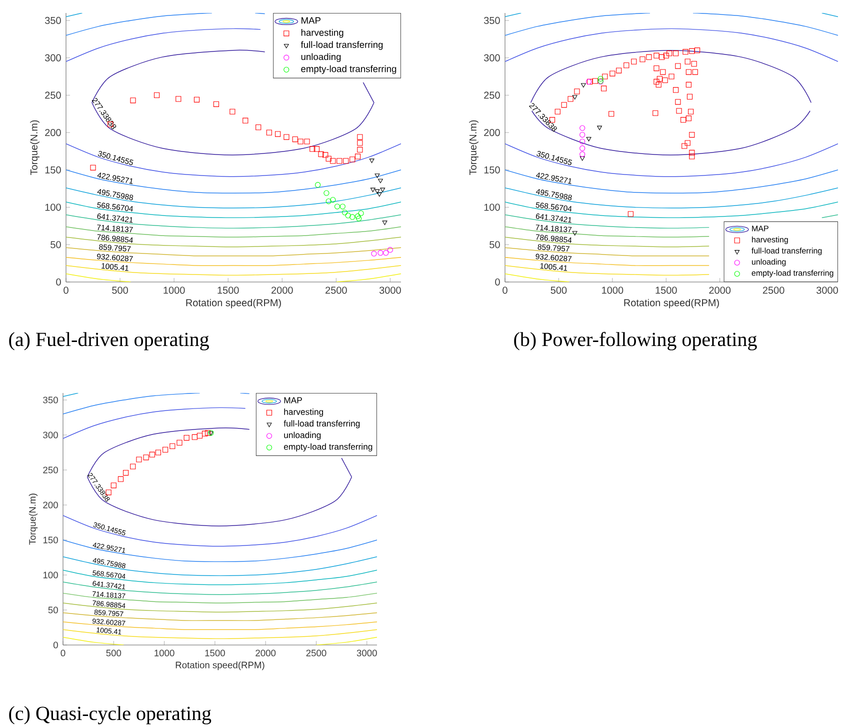 This screenshot has width=843, height=728. Describe the element at coordinates (635, 341) in the screenshot. I see `text: (b) Power-following operating` at that location.